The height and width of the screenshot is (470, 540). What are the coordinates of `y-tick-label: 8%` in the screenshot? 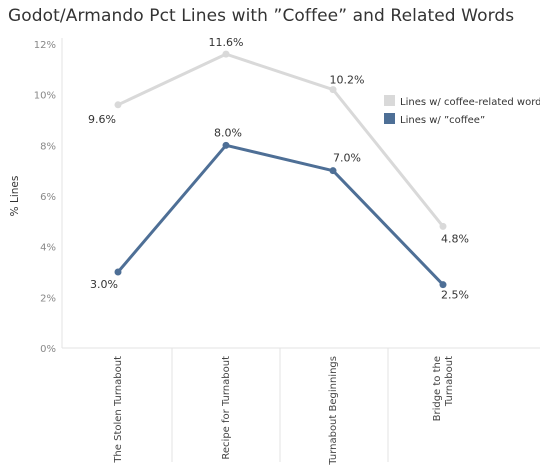 It's located at (48, 146).